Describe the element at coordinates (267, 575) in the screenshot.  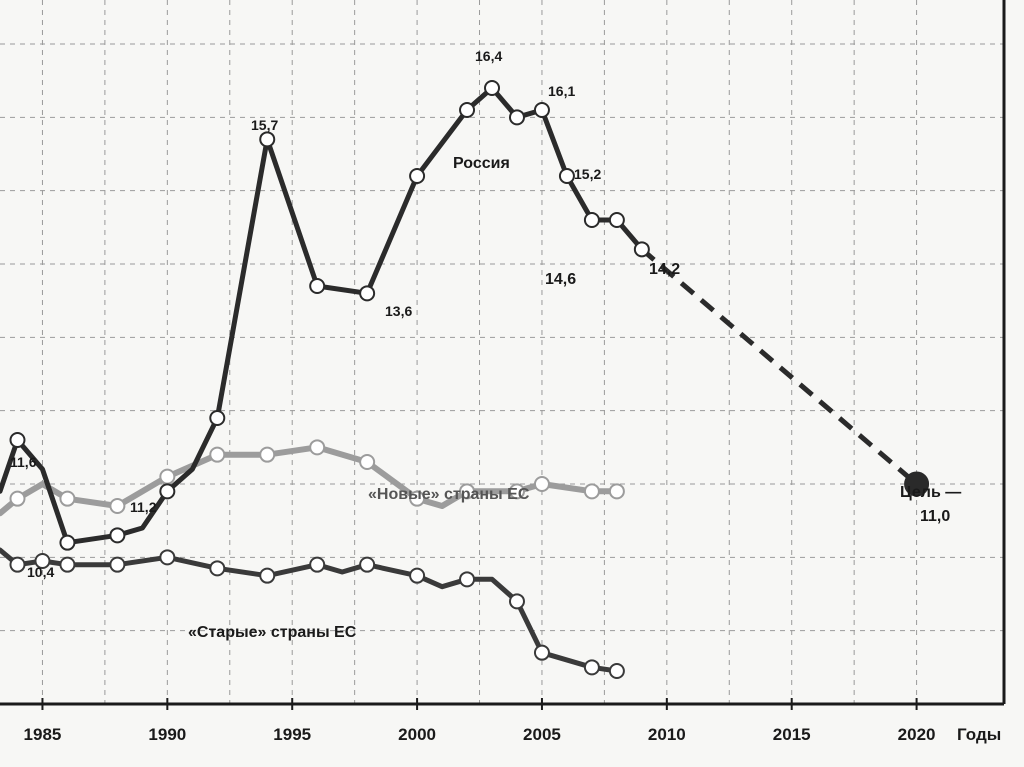
I see `data-point-old-eu-1994` at that location.